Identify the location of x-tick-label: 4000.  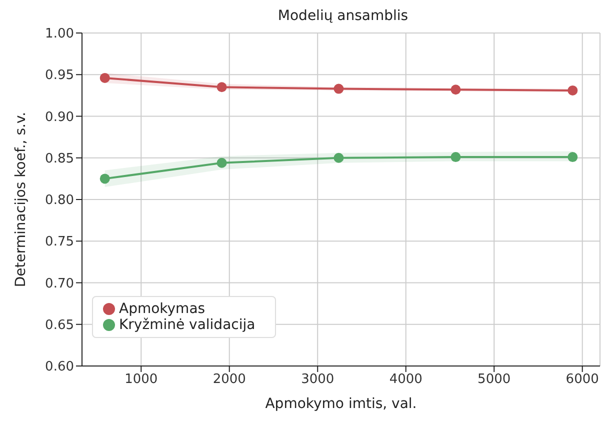
(405, 380).